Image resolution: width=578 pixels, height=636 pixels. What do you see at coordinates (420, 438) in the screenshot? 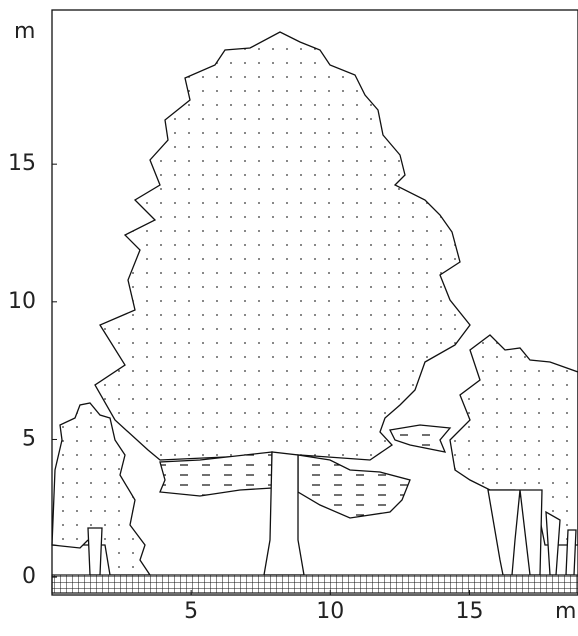
I see `right-branch` at bounding box center [420, 438].